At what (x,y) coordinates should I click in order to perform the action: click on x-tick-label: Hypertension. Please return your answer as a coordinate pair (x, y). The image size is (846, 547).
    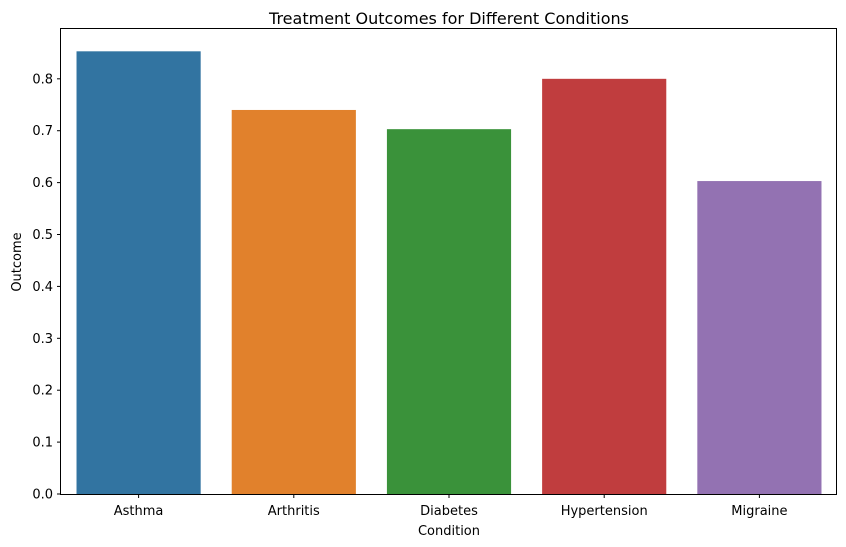
    Looking at the image, I should click on (604, 511).